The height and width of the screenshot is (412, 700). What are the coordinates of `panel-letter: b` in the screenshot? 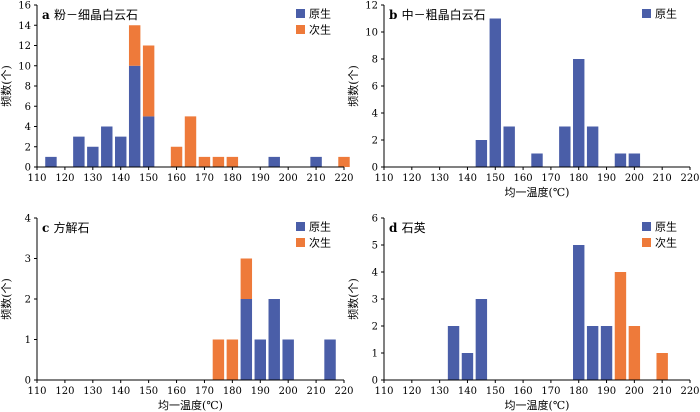 It's located at (395, 15).